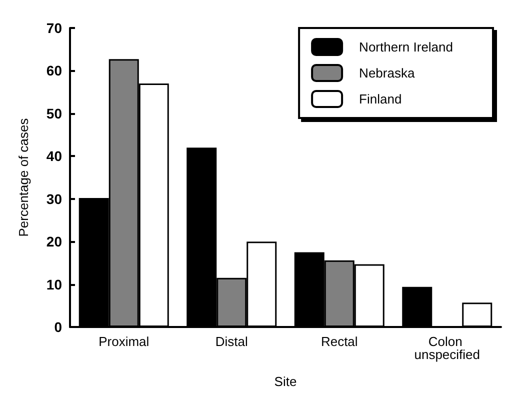 The image size is (521, 405). What do you see at coordinates (447, 348) in the screenshot?
I see `x-tick-label: Colon unspecified` at bounding box center [447, 348].